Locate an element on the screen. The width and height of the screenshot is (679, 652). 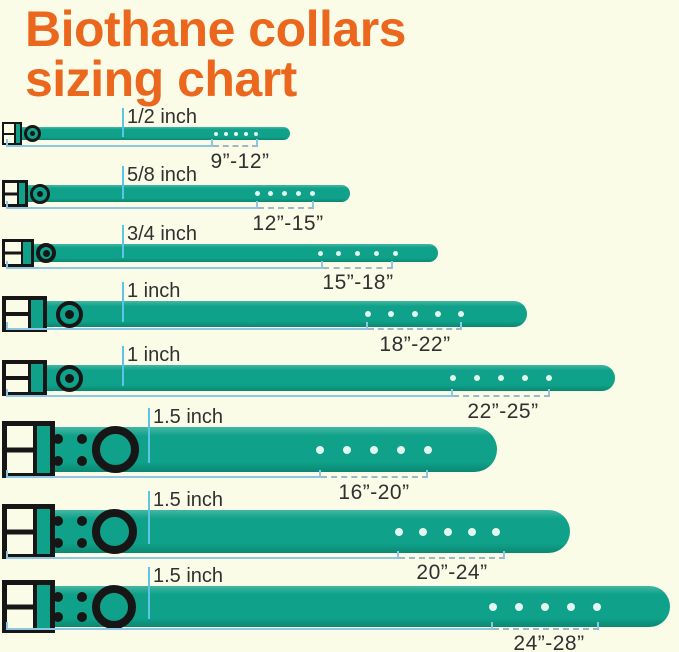
width-label: 5/8 inch is located at coordinates (162, 175).